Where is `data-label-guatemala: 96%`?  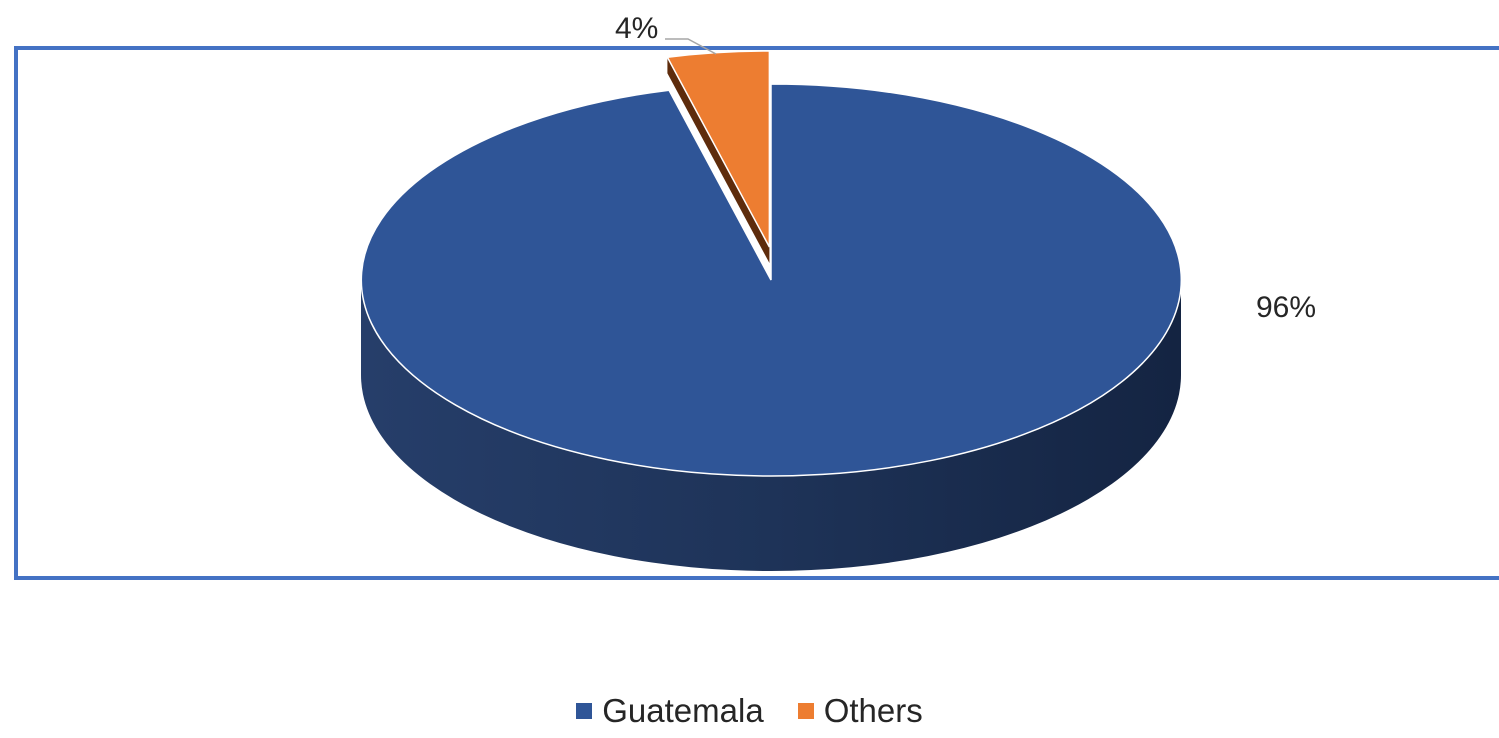
data-label-guatemala: 96% is located at coordinates (1286, 307).